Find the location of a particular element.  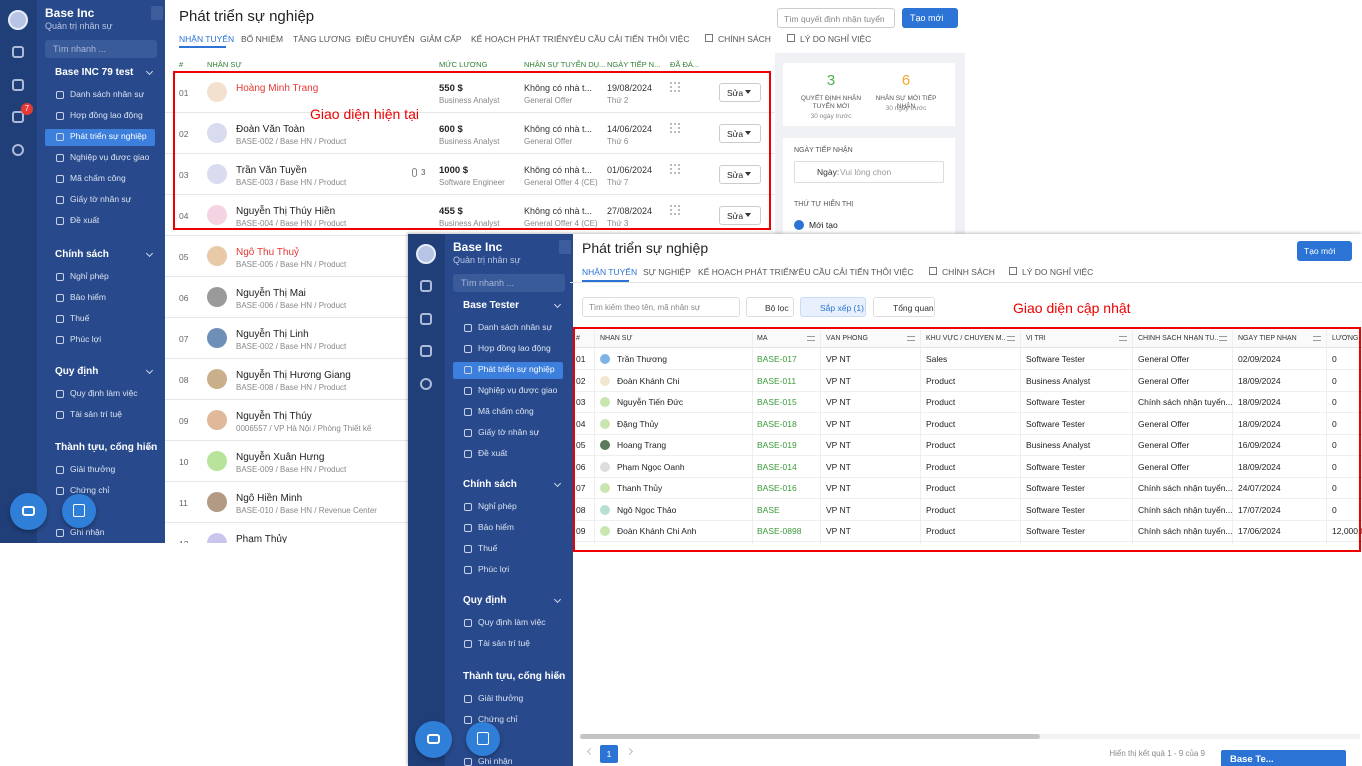

task-button is located at coordinates (79, 511).